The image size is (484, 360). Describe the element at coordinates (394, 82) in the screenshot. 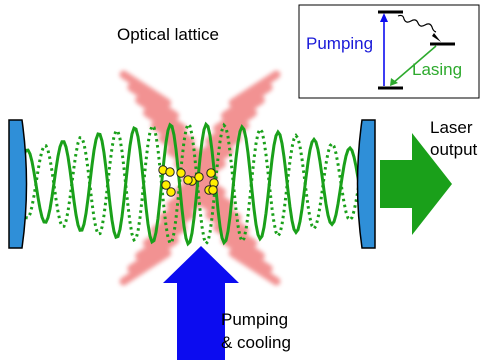

I see `lasing-transition-arrowhead` at that location.